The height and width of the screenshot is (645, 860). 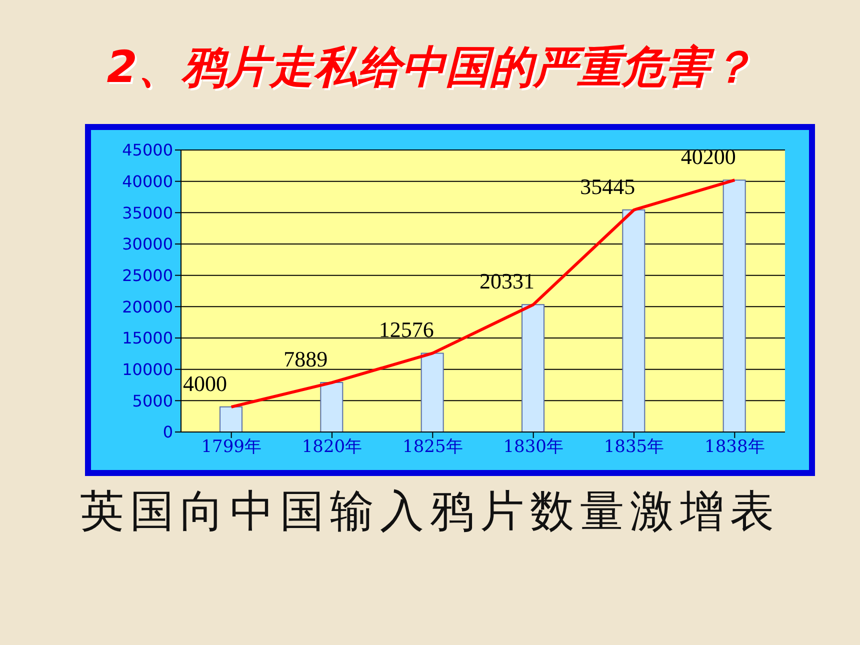 I want to click on x-tick-label: 1835年, so click(x=634, y=447).